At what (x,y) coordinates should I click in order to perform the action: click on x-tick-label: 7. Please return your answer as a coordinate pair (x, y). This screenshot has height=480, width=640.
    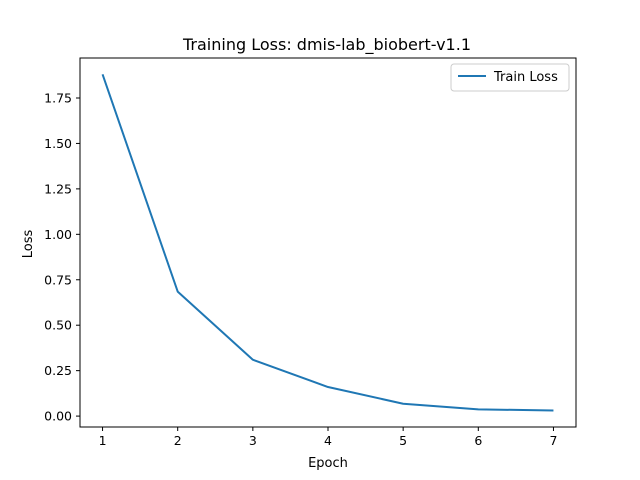
    Looking at the image, I should click on (553, 440).